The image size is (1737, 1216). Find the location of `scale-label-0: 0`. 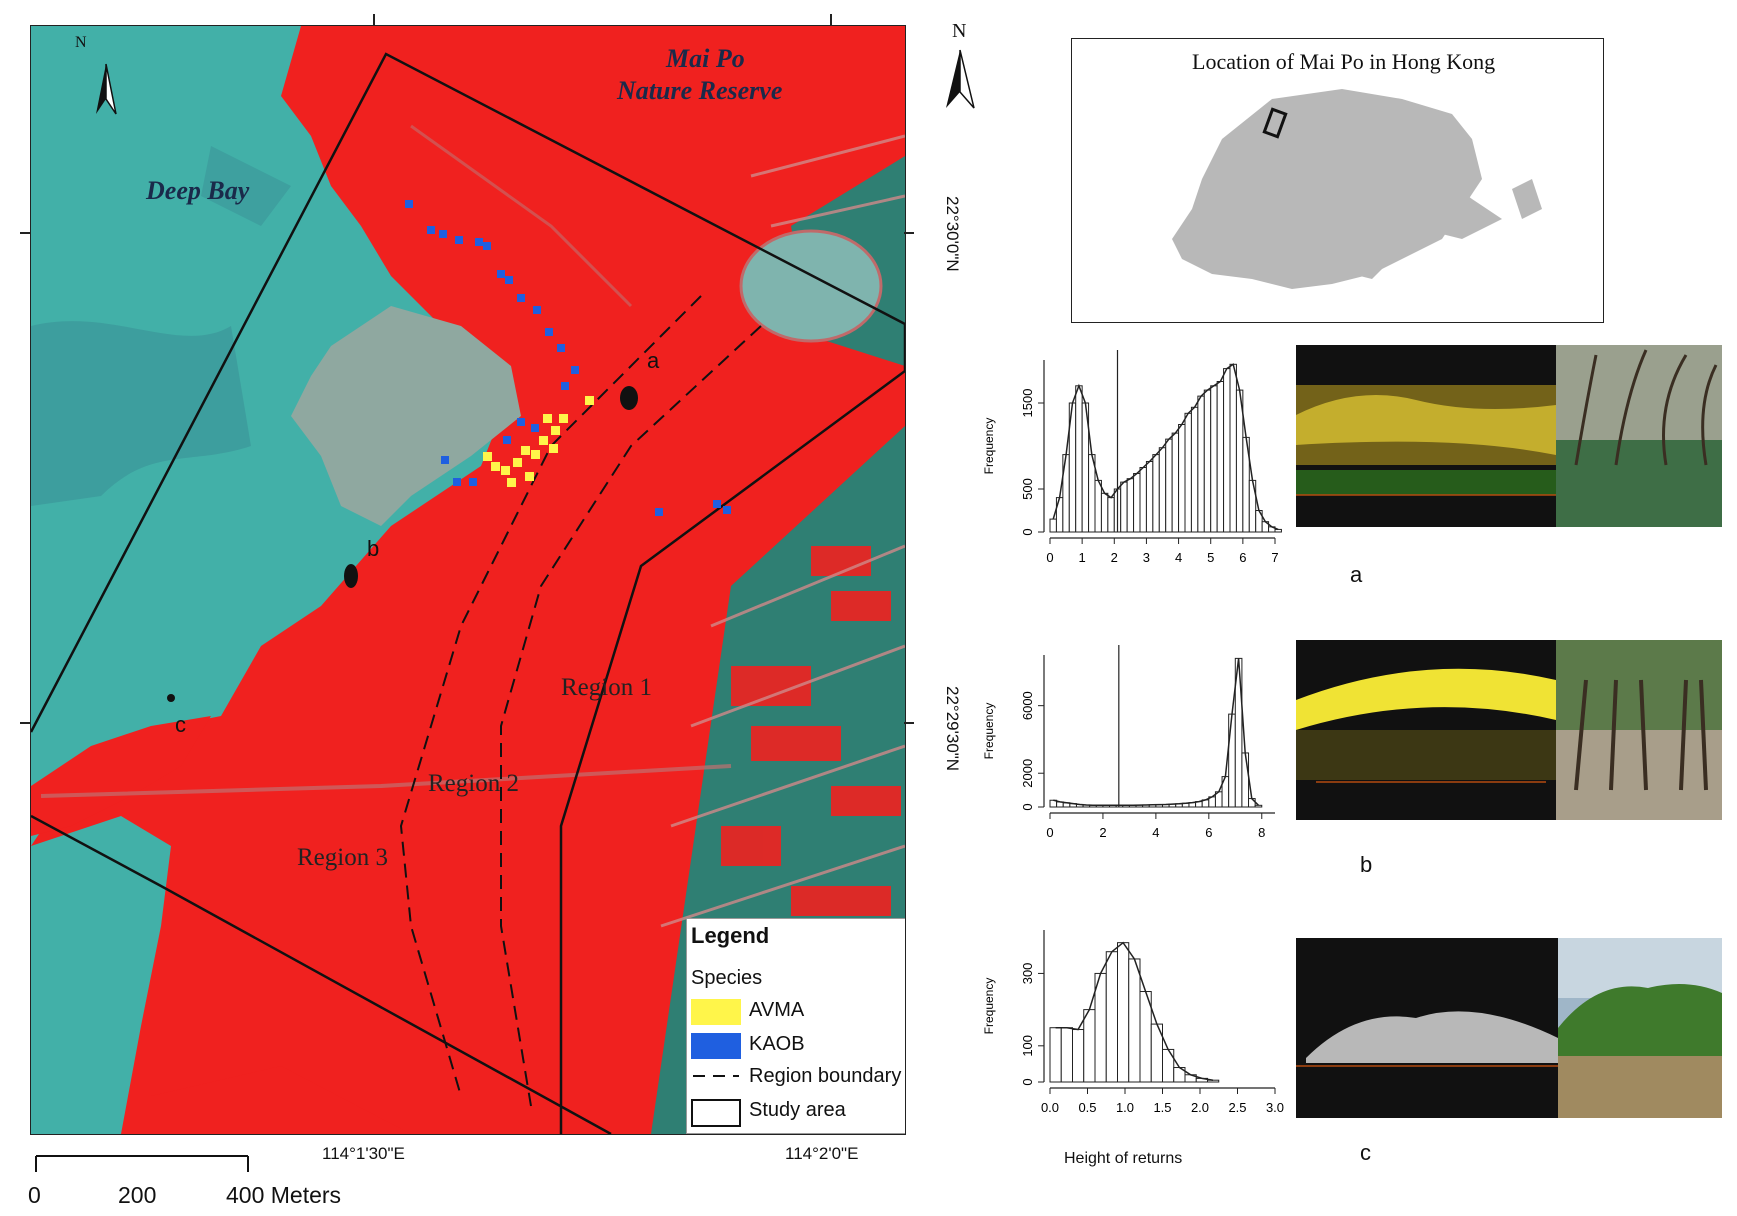

scale-label-0: 0 is located at coordinates (34, 1195).